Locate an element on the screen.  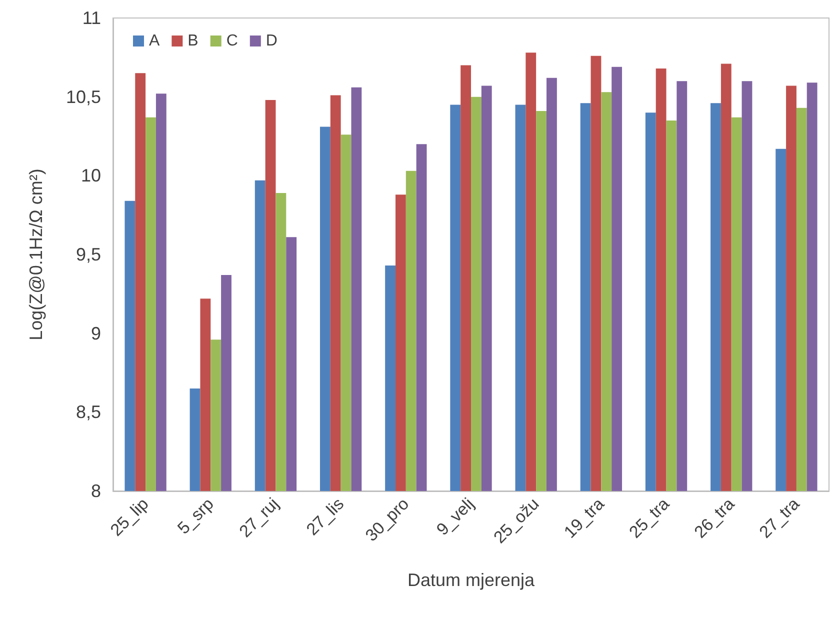
y-tick-label: 10,5 is located at coordinates (83, 96).